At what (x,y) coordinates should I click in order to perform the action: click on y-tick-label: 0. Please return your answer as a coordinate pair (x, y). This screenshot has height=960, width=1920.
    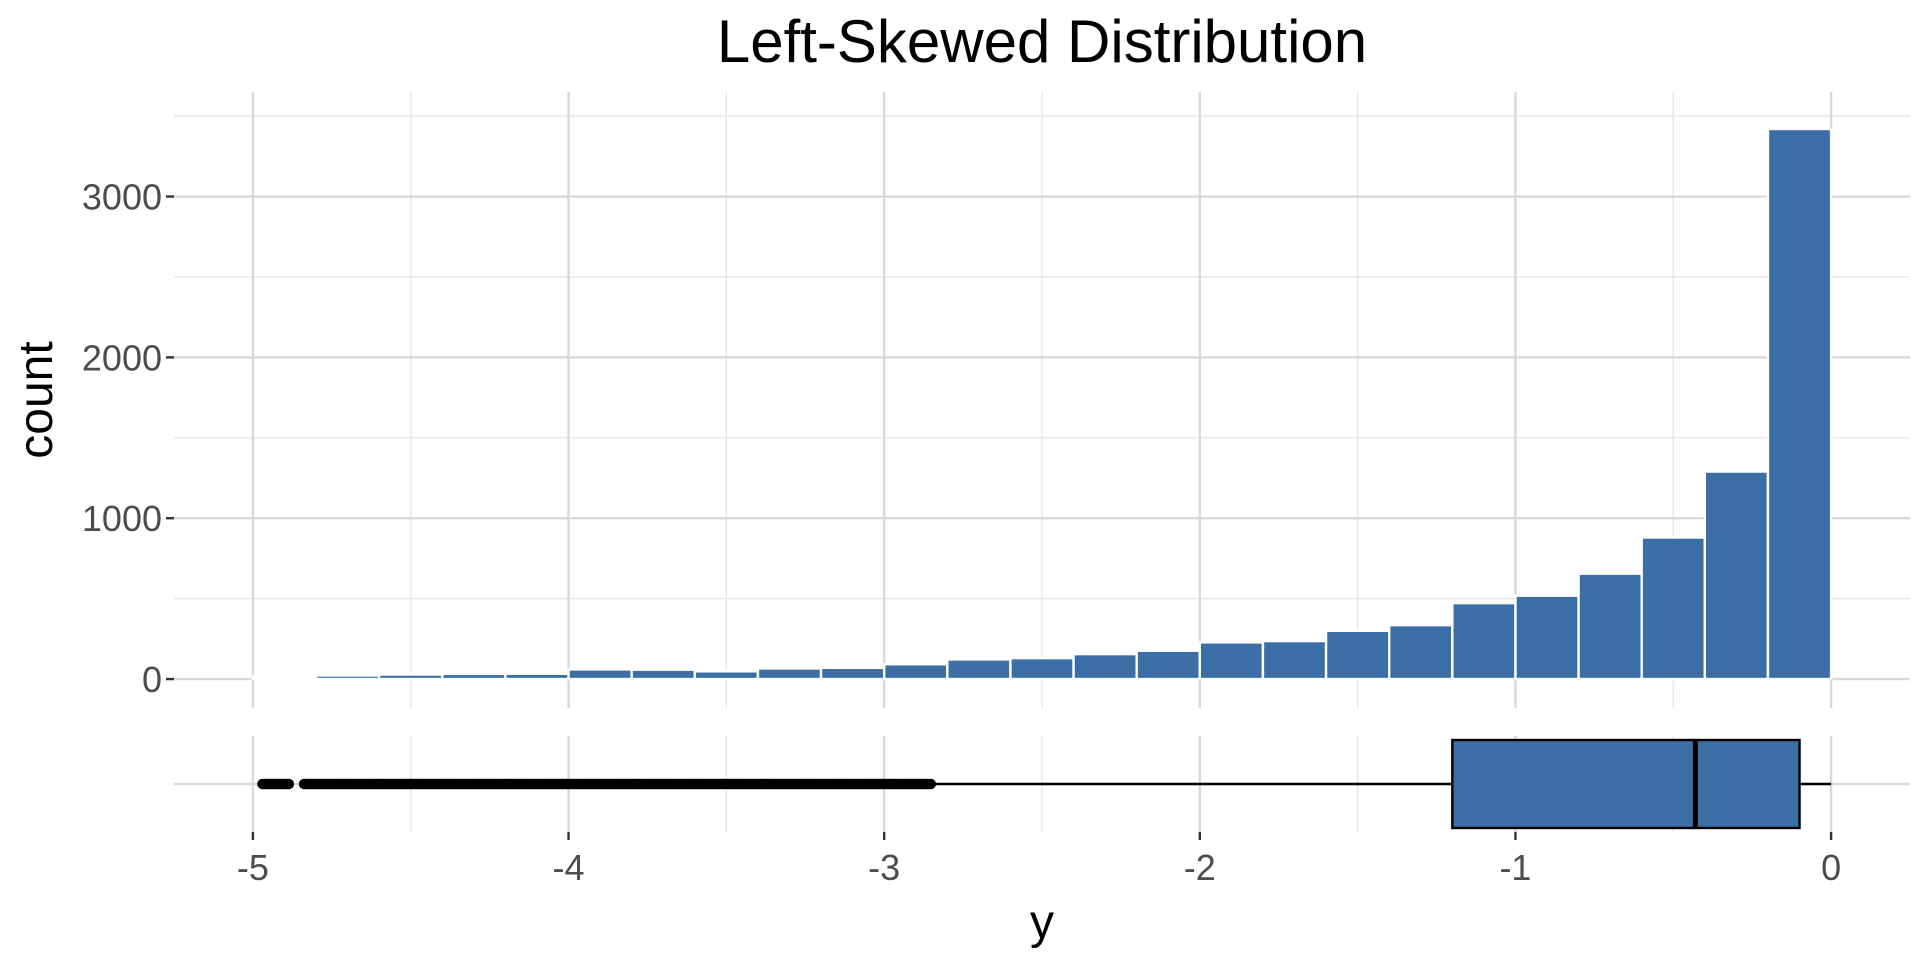
    Looking at the image, I should click on (152, 679).